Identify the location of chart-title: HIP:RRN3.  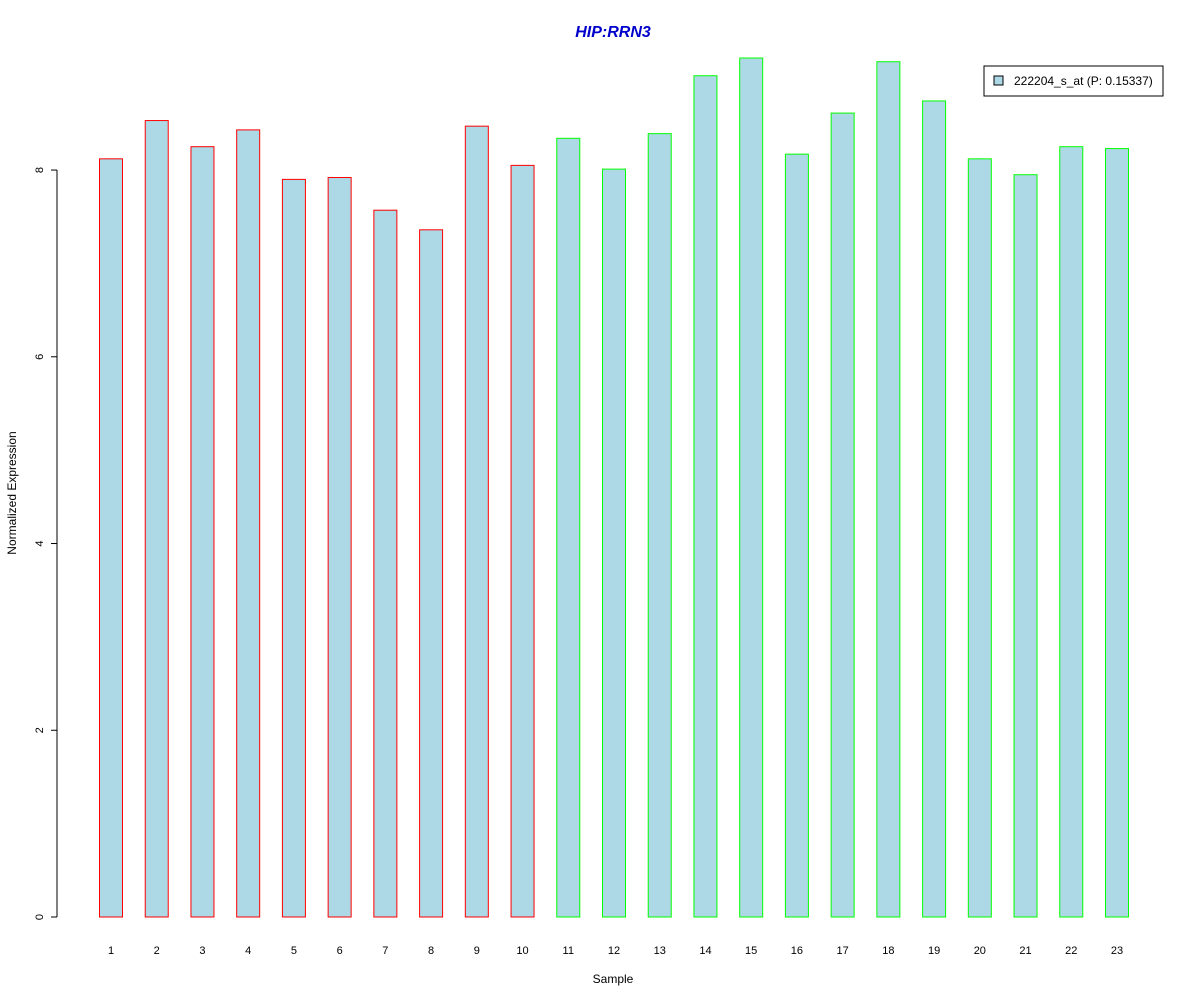
(613, 32).